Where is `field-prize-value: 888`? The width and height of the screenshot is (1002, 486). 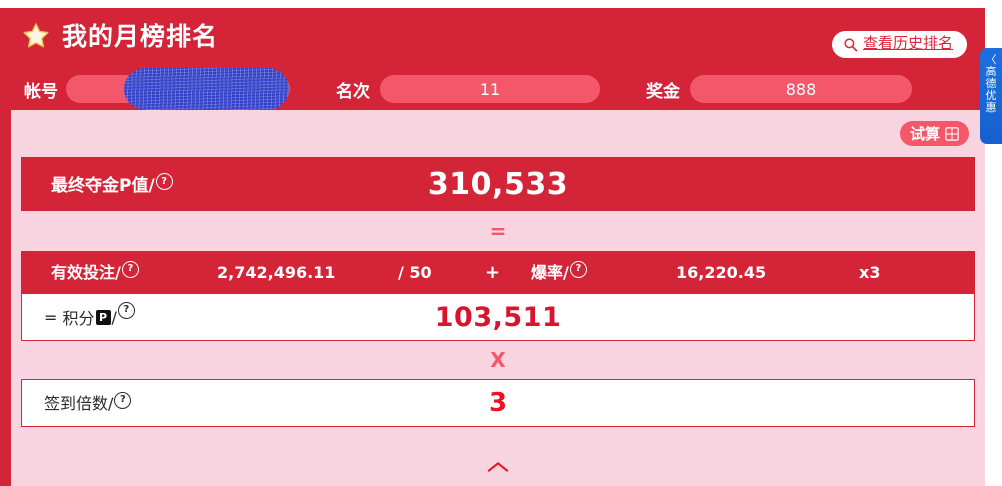 field-prize-value: 888 is located at coordinates (801, 89).